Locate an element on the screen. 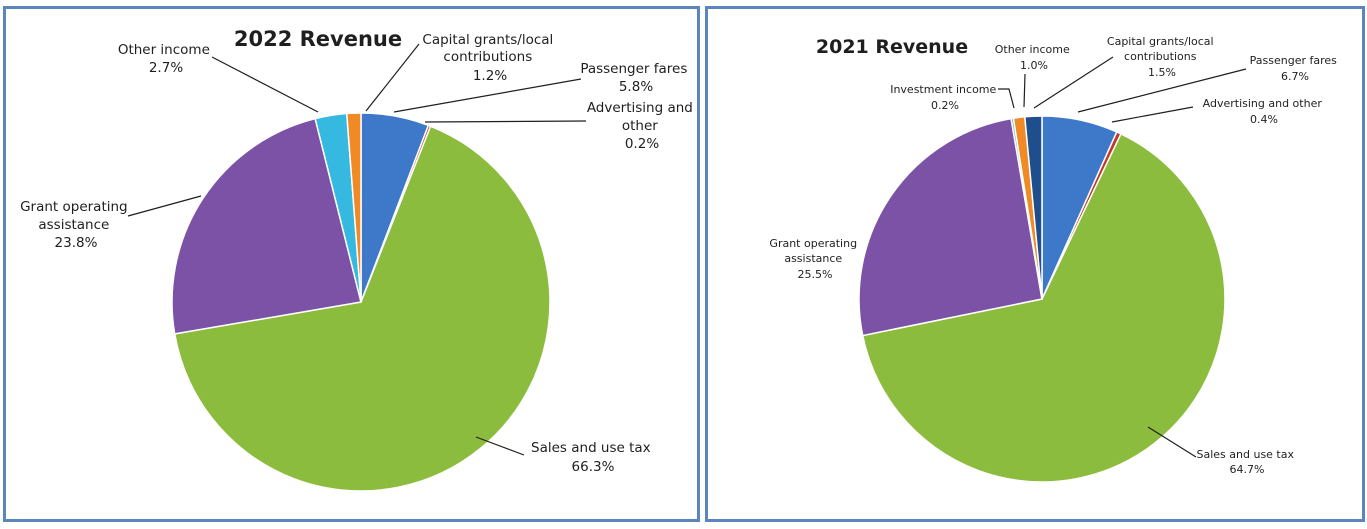 The width and height of the screenshot is (1367, 529). leader-line-grant is located at coordinates (164, 206).